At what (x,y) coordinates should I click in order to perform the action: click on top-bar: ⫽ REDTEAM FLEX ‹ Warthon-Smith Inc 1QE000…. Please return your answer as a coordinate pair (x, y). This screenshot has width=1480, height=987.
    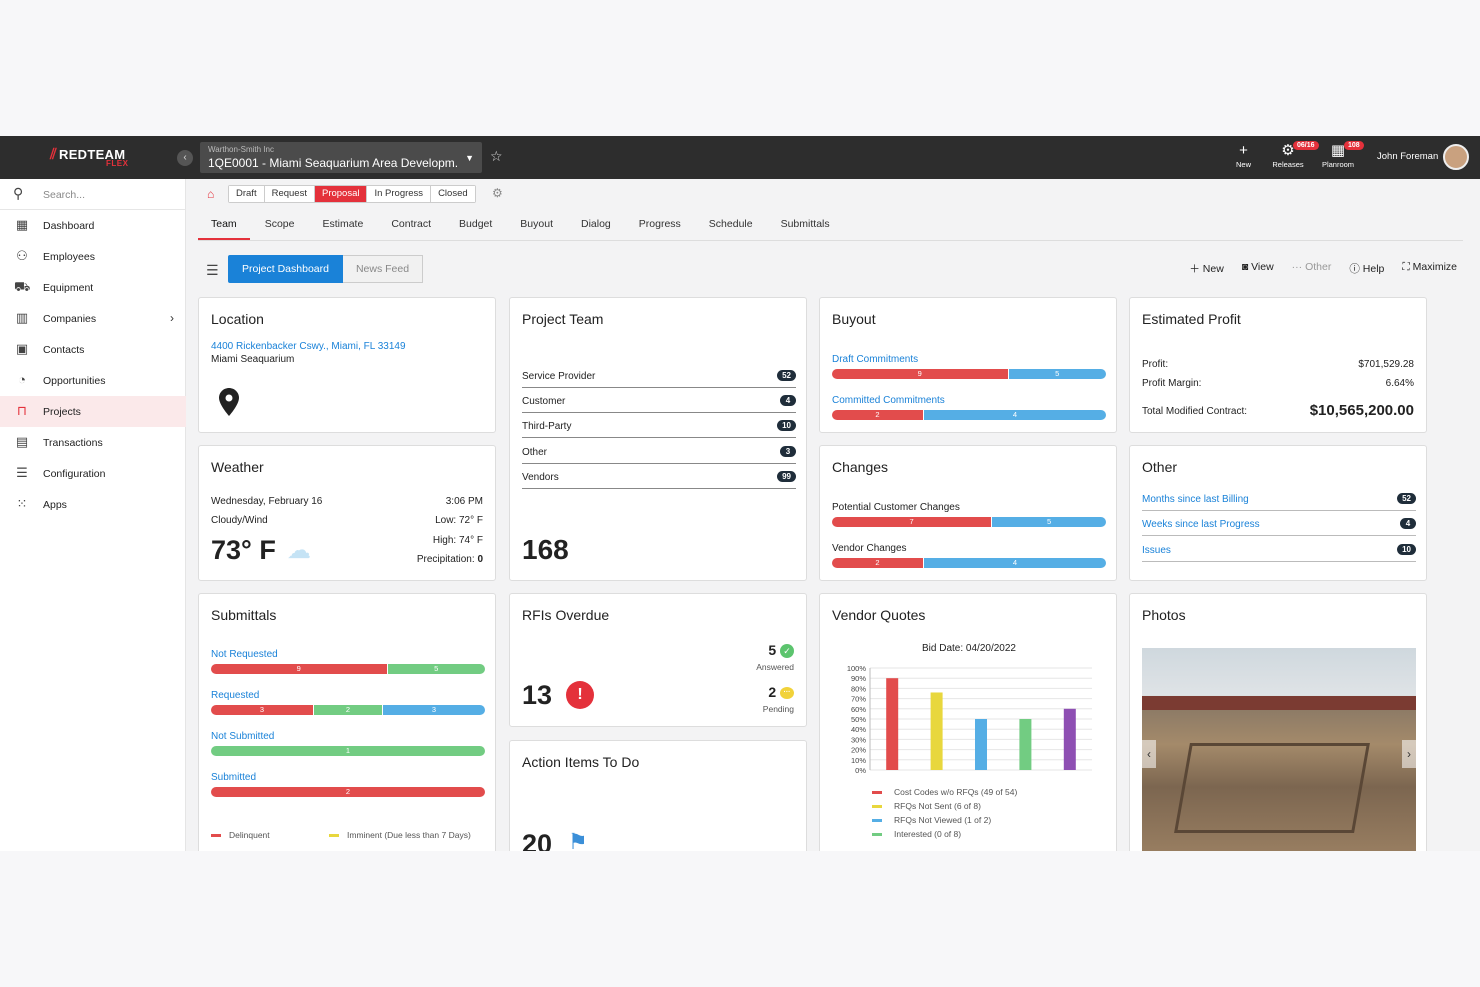
    Looking at the image, I should click on (740, 157).